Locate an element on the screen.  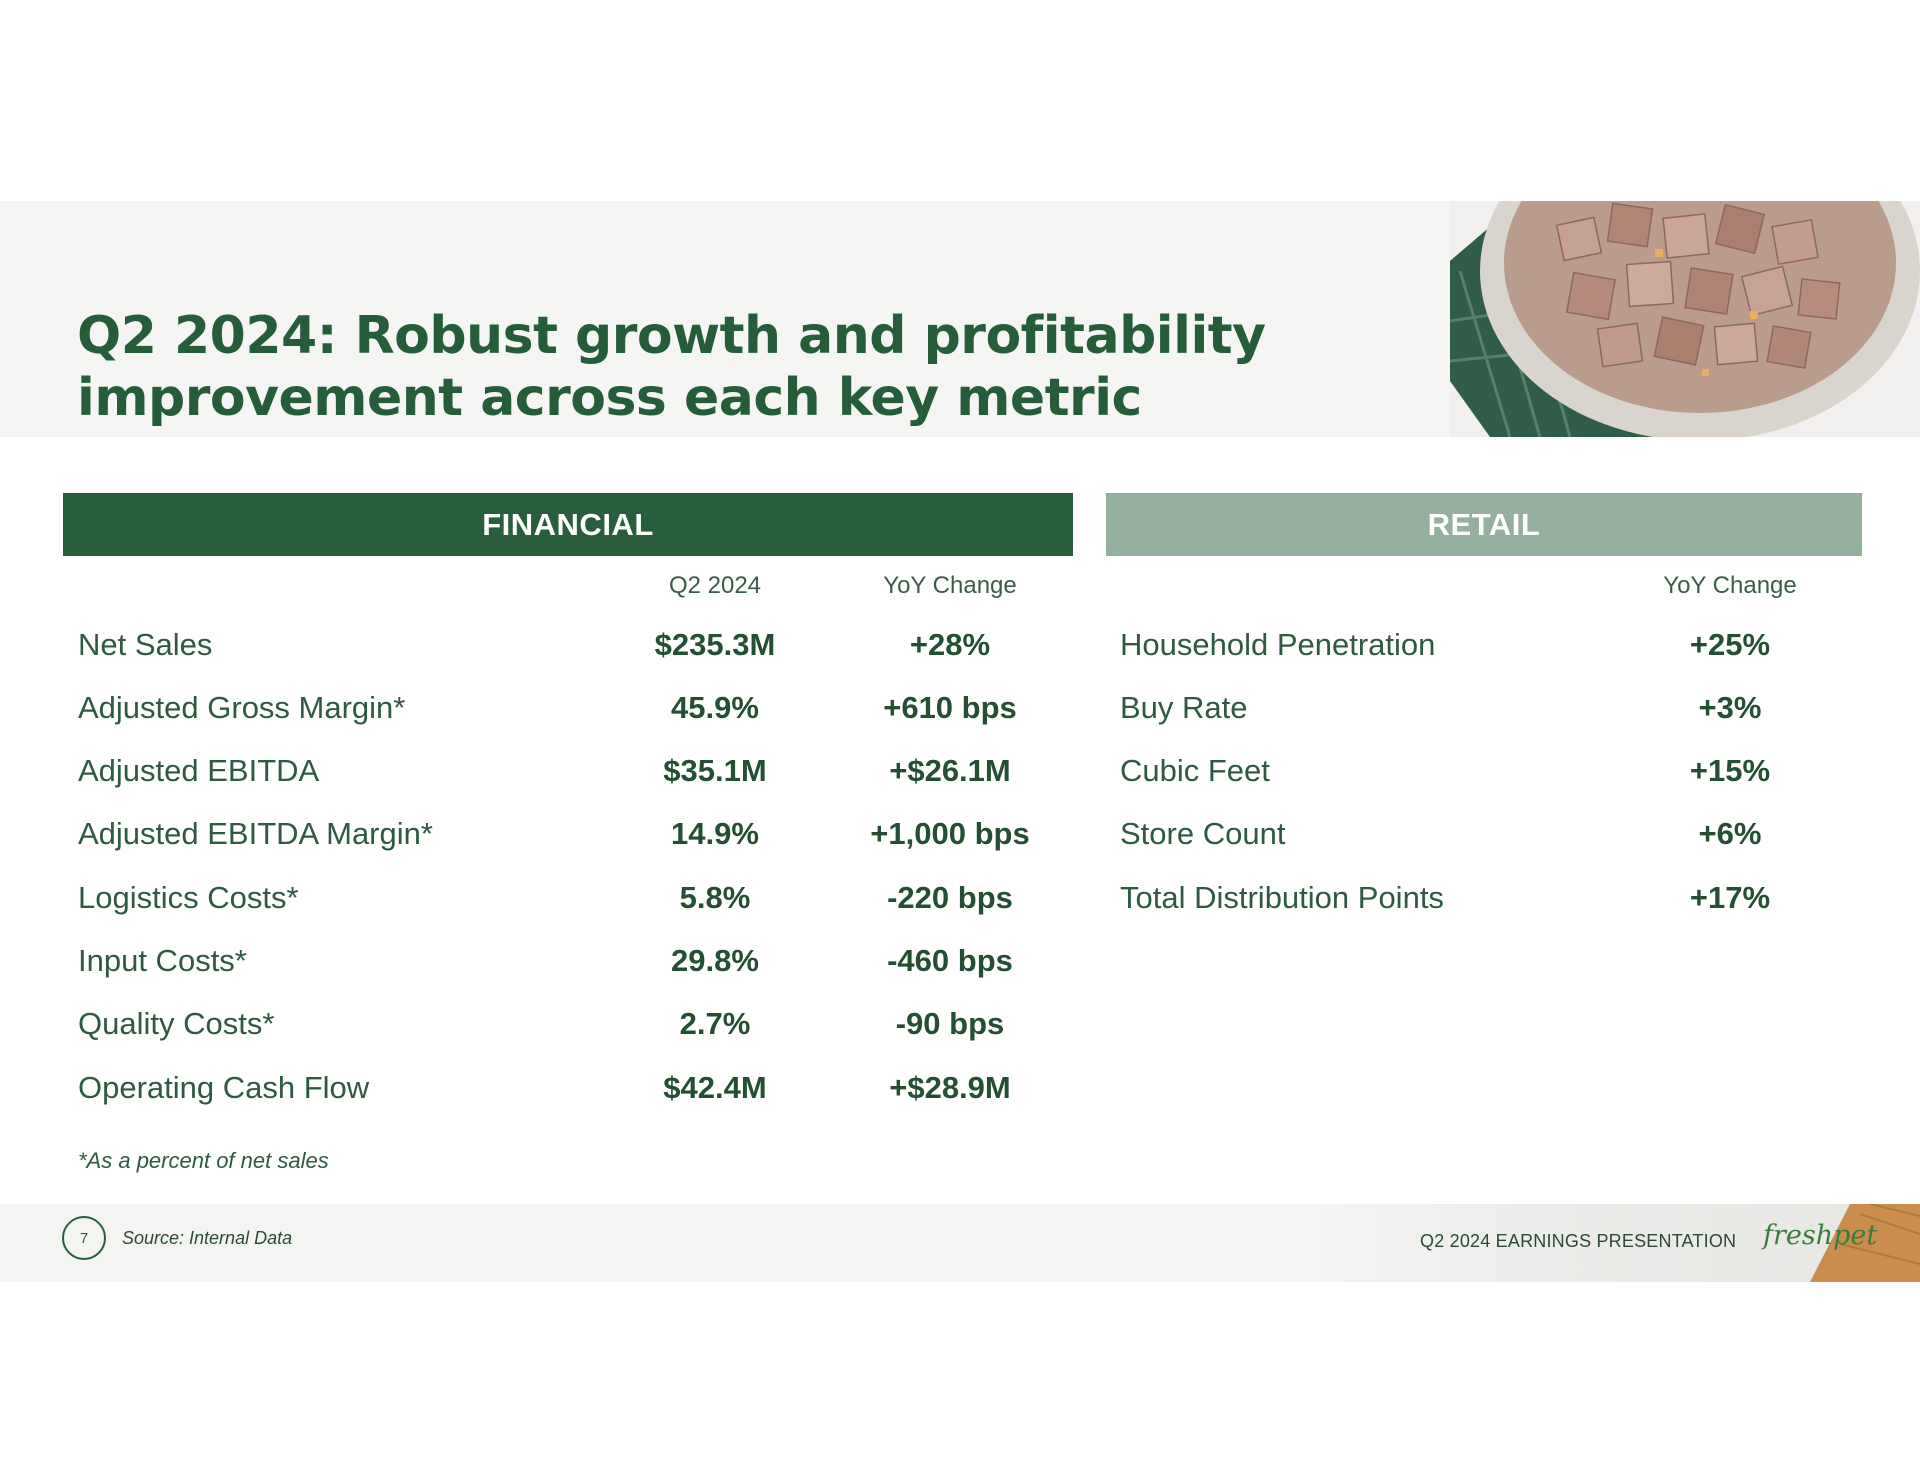
row-value: 45.9% is located at coordinates (715, 707).